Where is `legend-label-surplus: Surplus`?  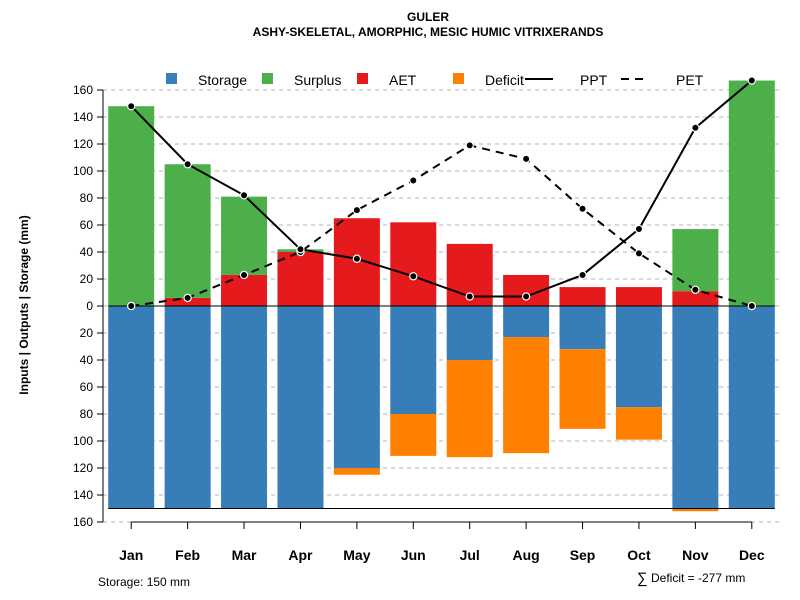
legend-label-surplus: Surplus is located at coordinates (317, 80).